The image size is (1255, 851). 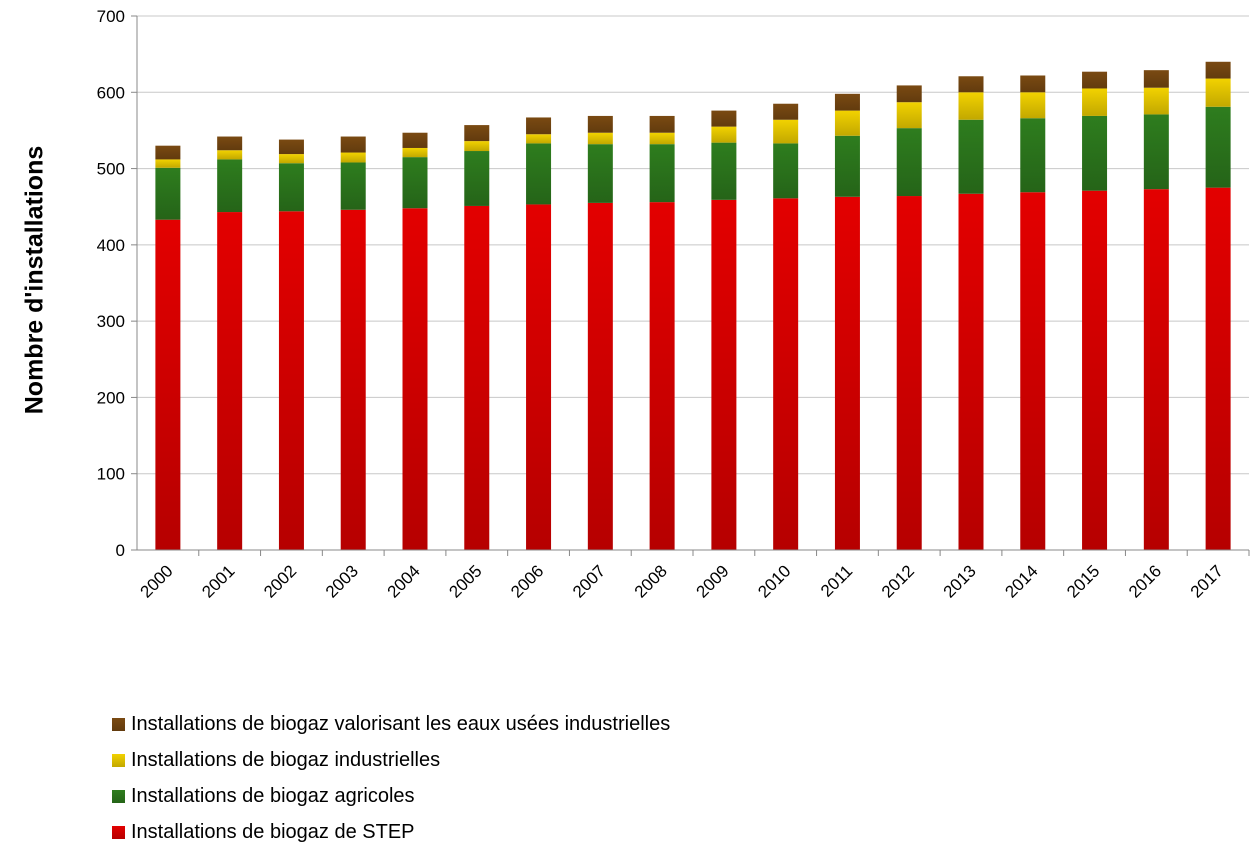 What do you see at coordinates (111, 321) in the screenshot?
I see `y-tick-label: 300` at bounding box center [111, 321].